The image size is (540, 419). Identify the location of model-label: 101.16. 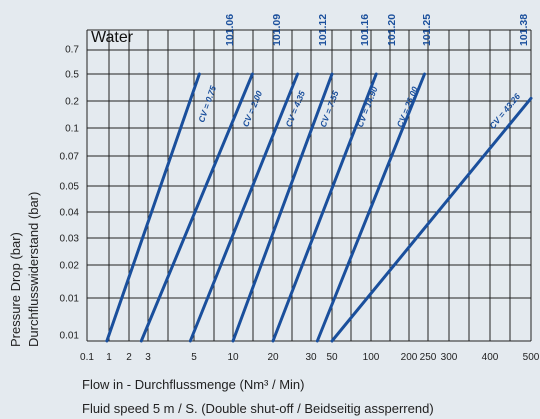
(365, 30).